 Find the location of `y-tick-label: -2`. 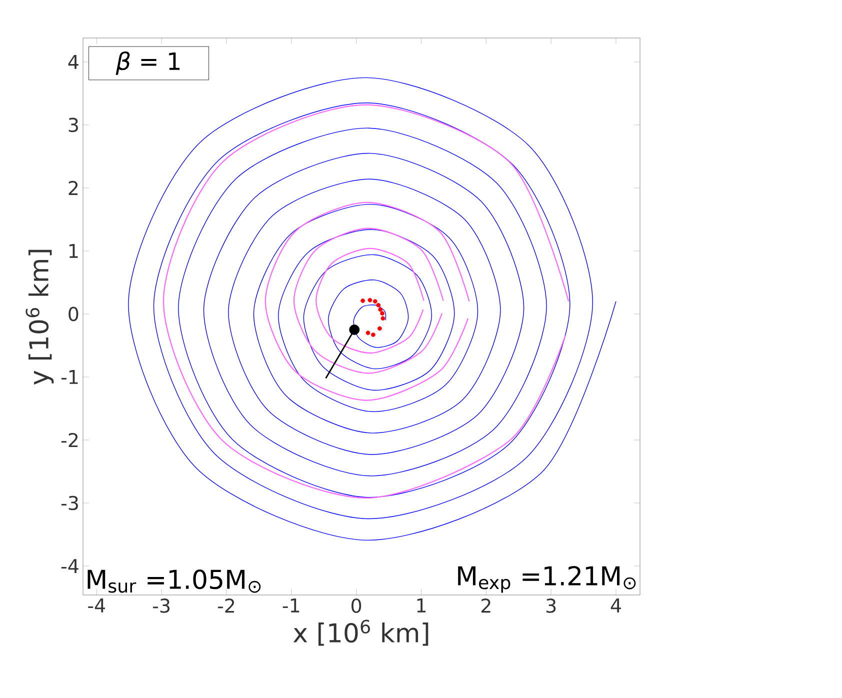

y-tick-label: -2 is located at coordinates (69, 440).